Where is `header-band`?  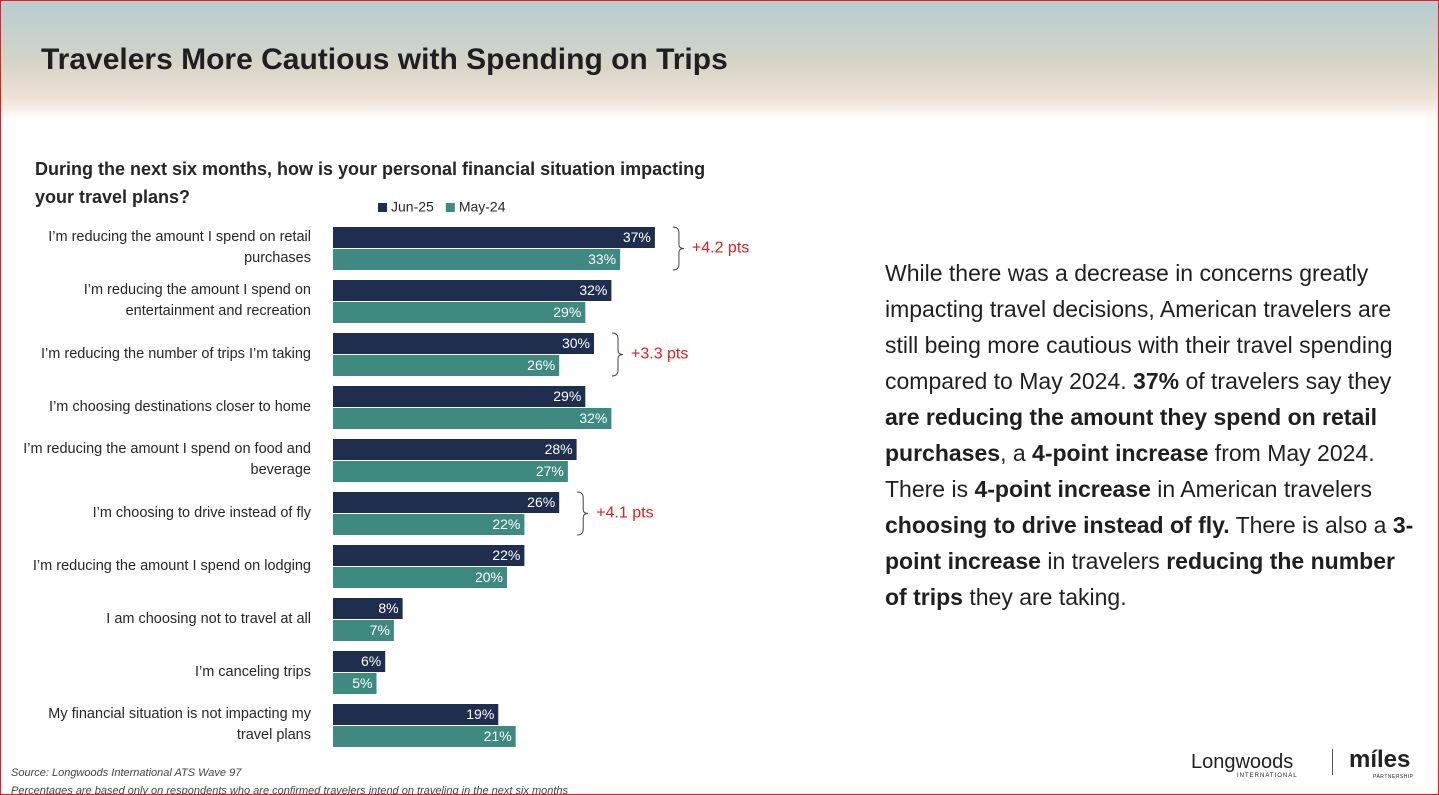
header-band is located at coordinates (719, 60).